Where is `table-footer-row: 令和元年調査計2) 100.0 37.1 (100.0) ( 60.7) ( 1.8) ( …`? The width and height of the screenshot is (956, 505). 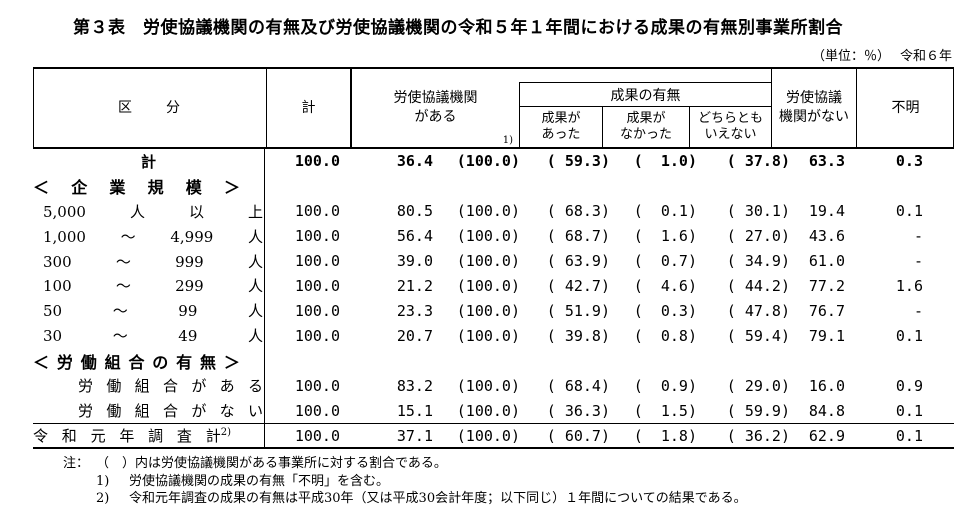
table-footer-row: 令和元年調査計2) 100.0 37.1 (100.0) ( 60.7) ( 1.8) ( … is located at coordinates (493, 435).